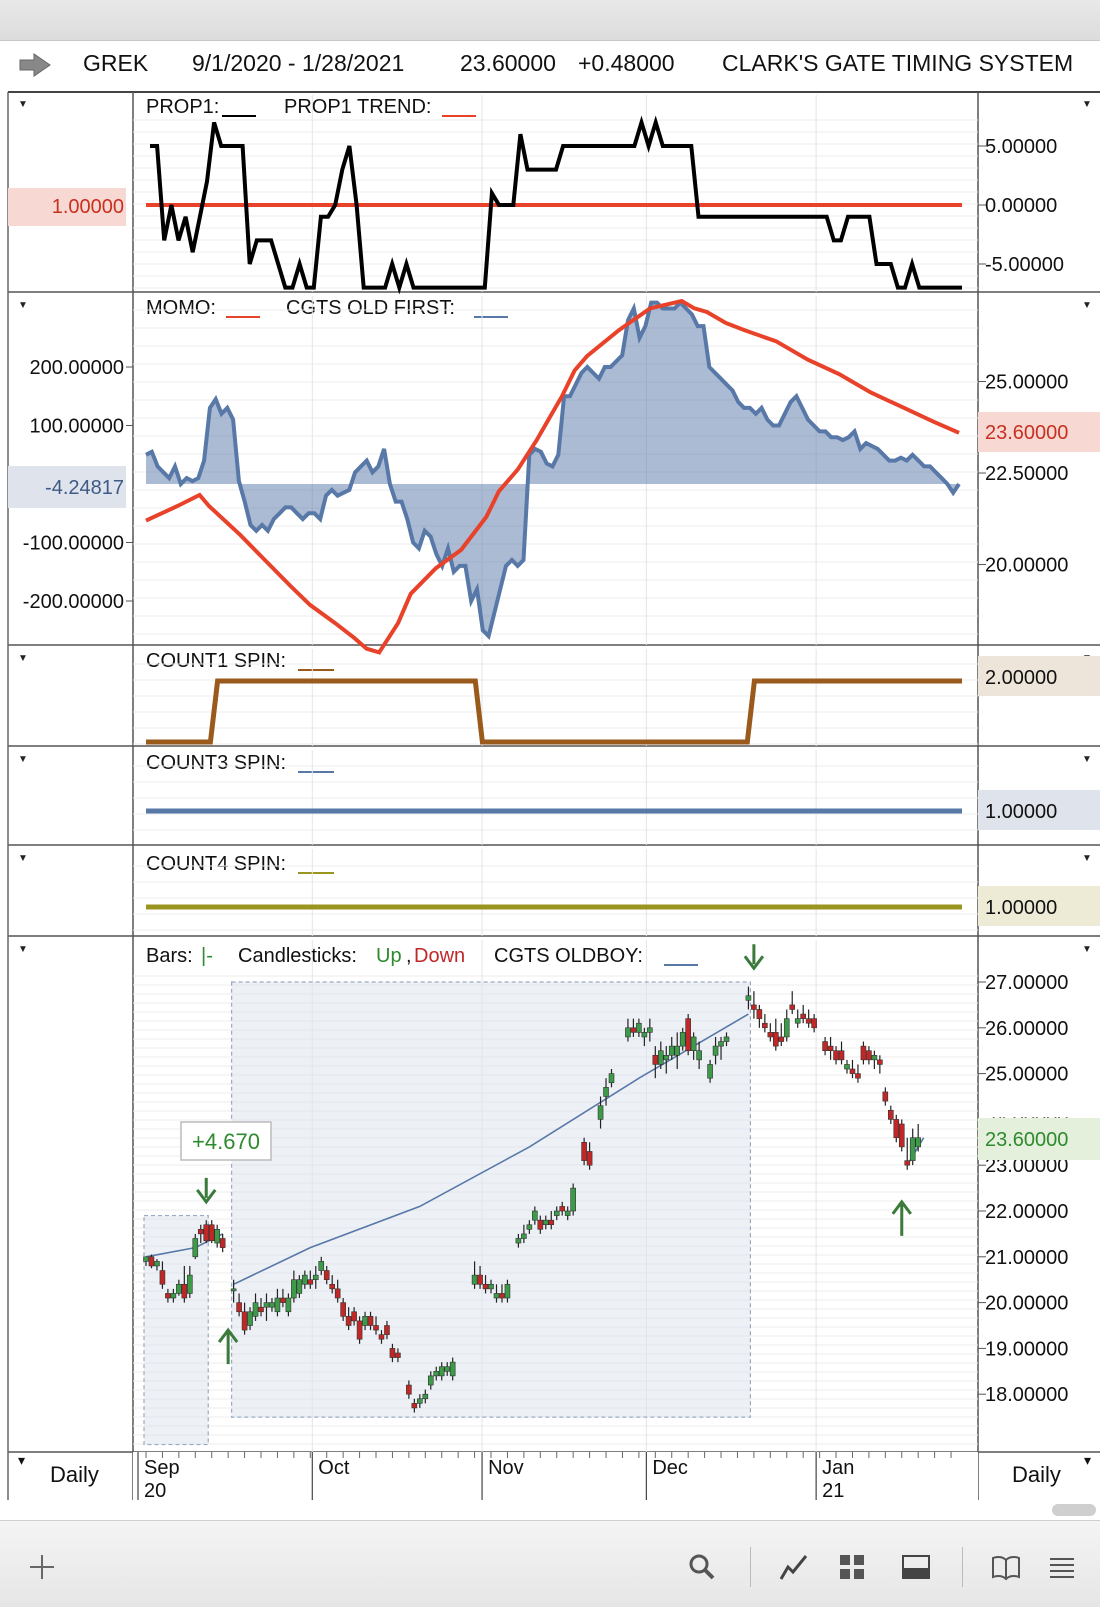 This screenshot has width=1100, height=1607. What do you see at coordinates (67, 487) in the screenshot?
I see `momo-left-value-box` at bounding box center [67, 487].